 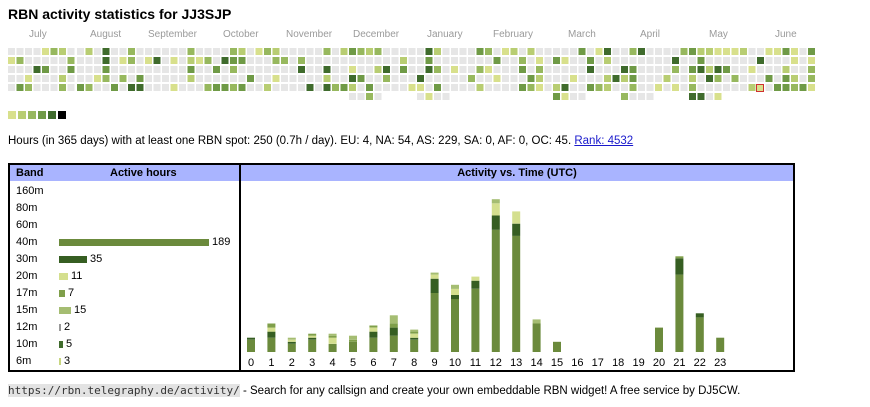 I want to click on band-column-header: Band, so click(x=30, y=173).